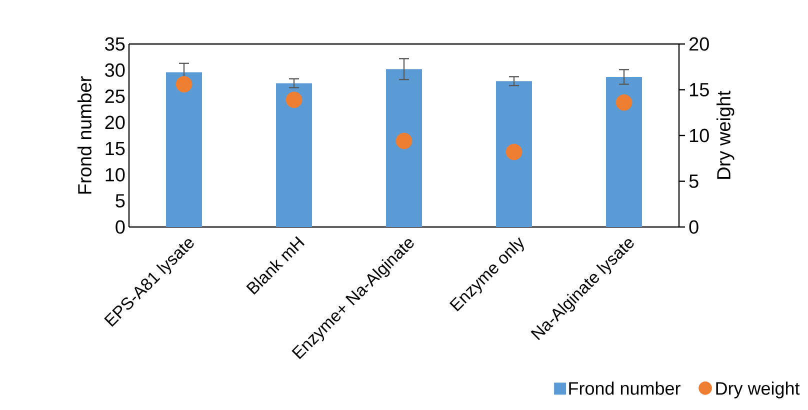 The width and height of the screenshot is (808, 410). Describe the element at coordinates (115, 149) in the screenshot. I see `y-tick-label: 15` at that location.